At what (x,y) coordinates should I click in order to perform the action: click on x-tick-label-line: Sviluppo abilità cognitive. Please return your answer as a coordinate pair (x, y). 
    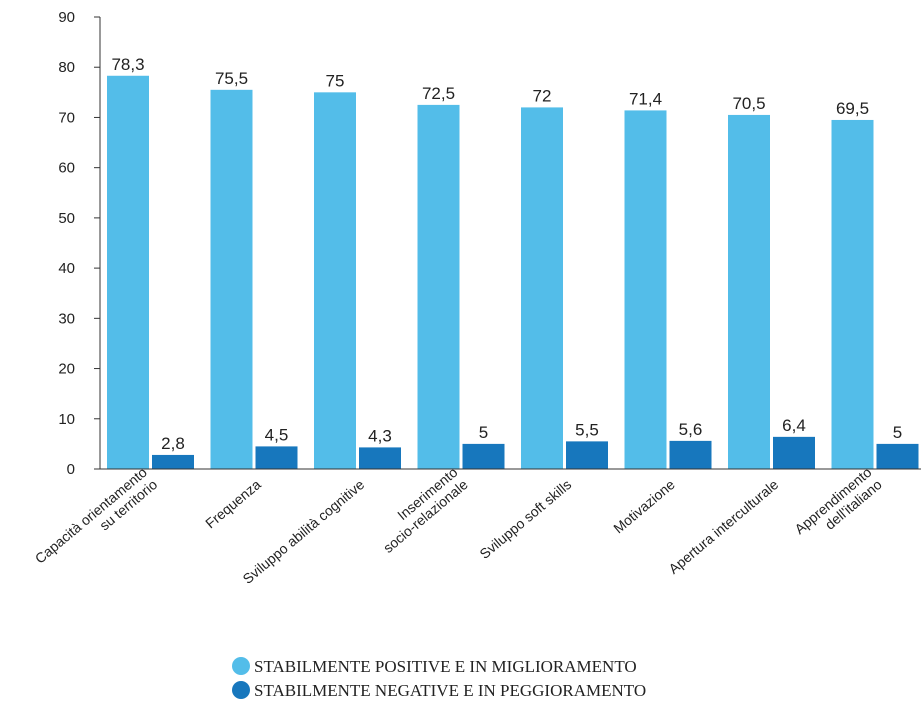
    Looking at the image, I should click on (304, 531).